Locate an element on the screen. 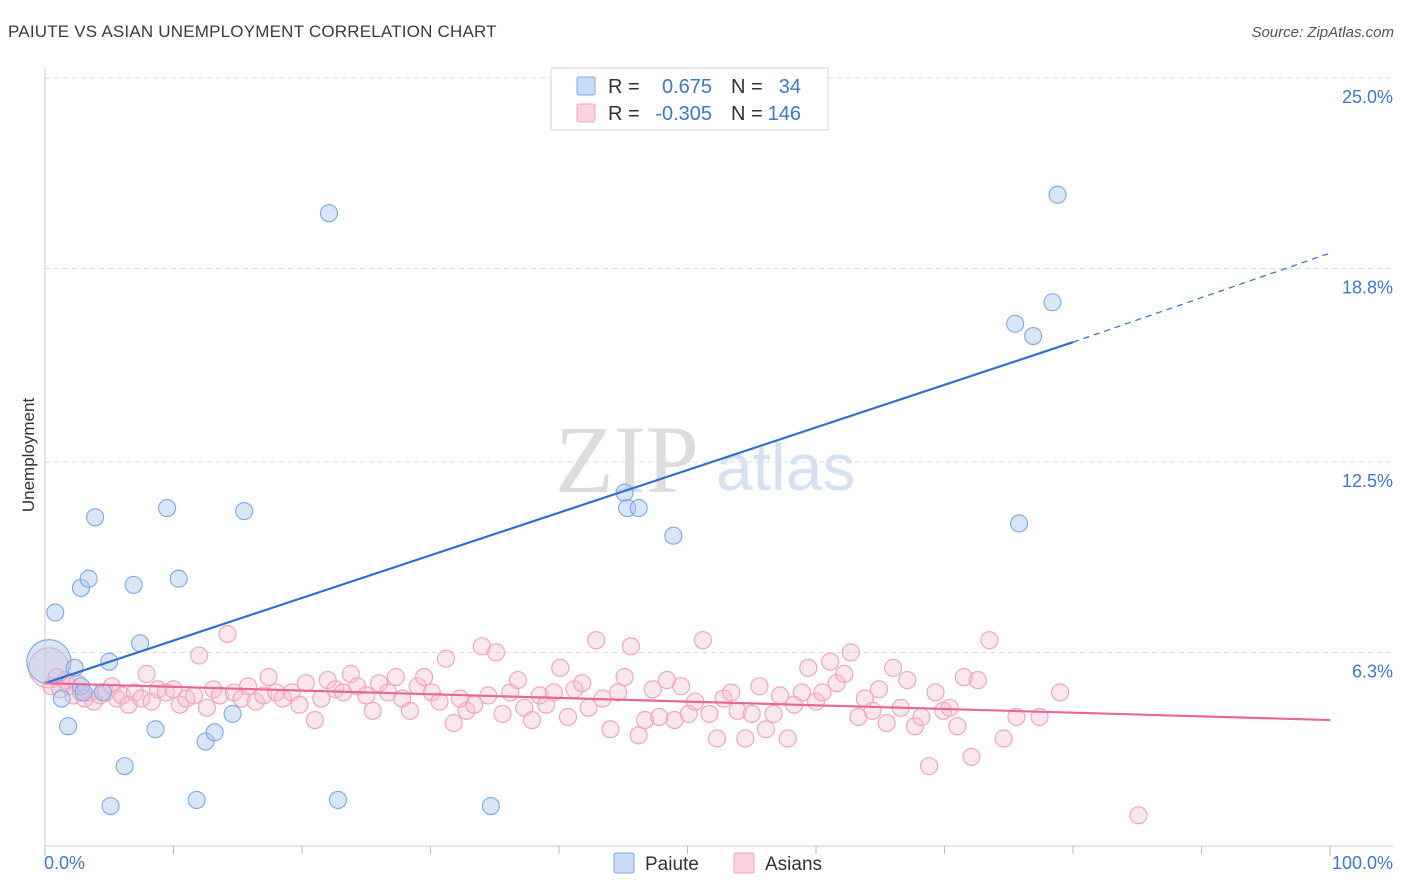 The width and height of the screenshot is (1406, 892). legend-bottom: Paiute Asians is located at coordinates (717, 863).